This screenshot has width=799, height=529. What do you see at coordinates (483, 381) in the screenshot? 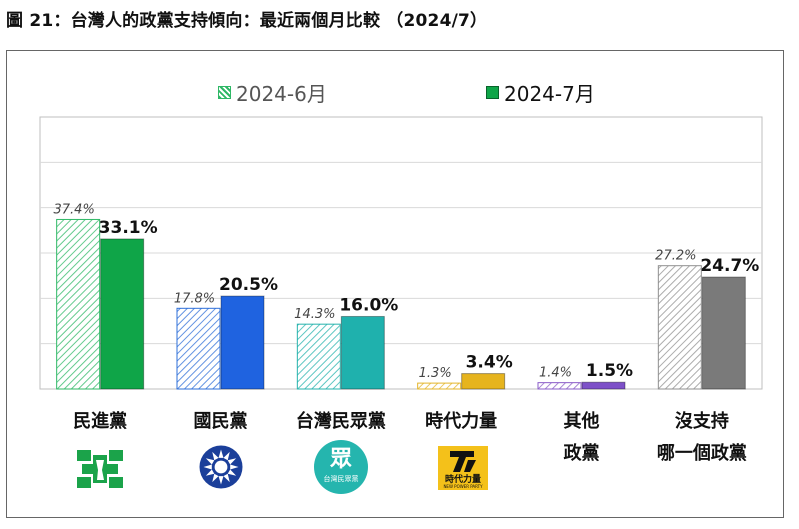
I see `bar-npp-july` at bounding box center [483, 381].